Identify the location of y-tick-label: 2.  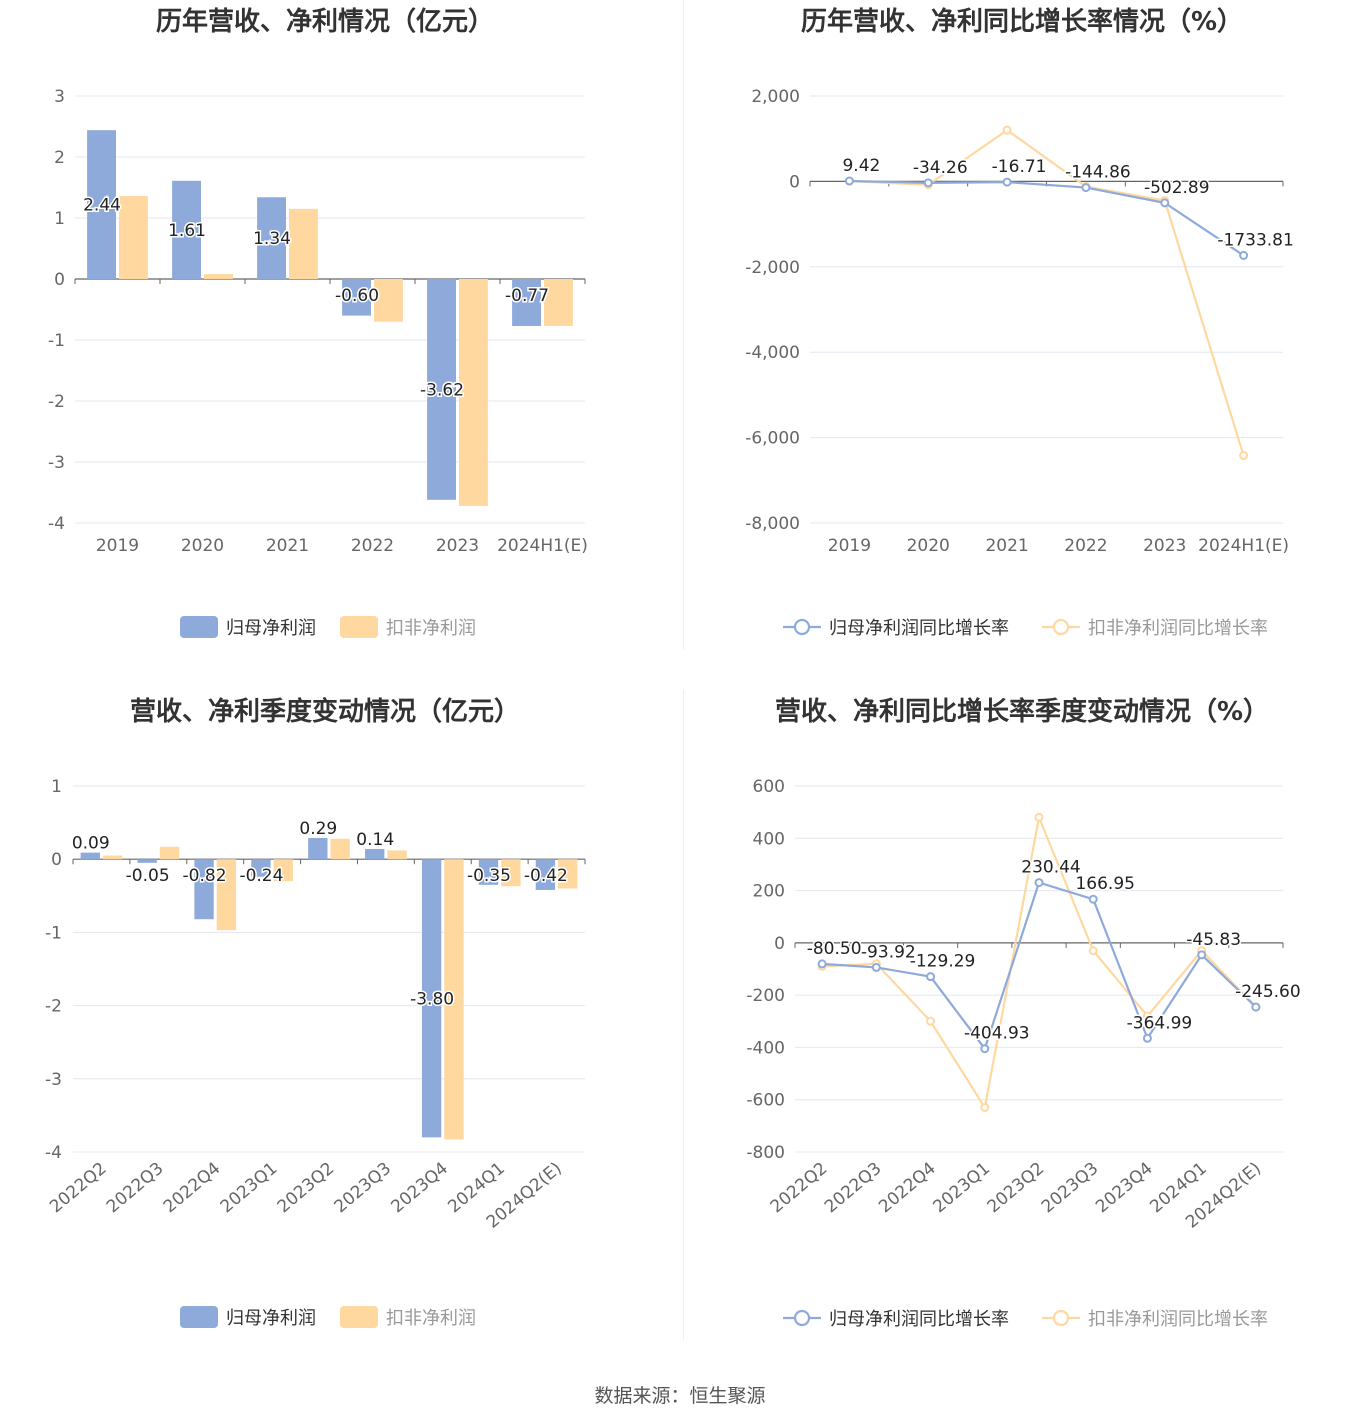
(59, 158).